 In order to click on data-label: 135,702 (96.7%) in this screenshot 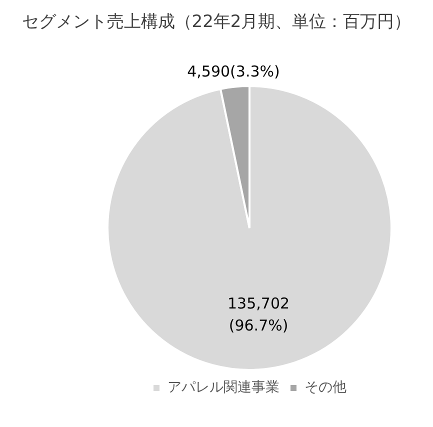, I will do `click(259, 314)`.